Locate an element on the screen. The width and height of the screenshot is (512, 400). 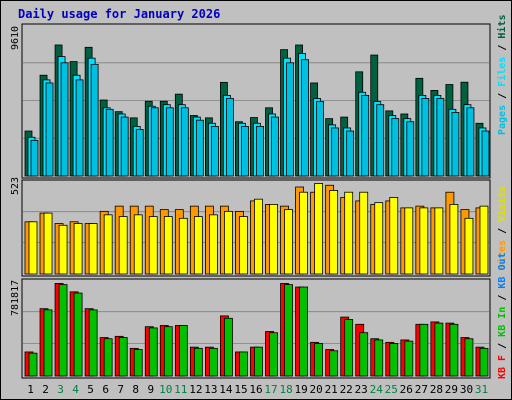
day-label: 28 is located at coordinates (436, 389).